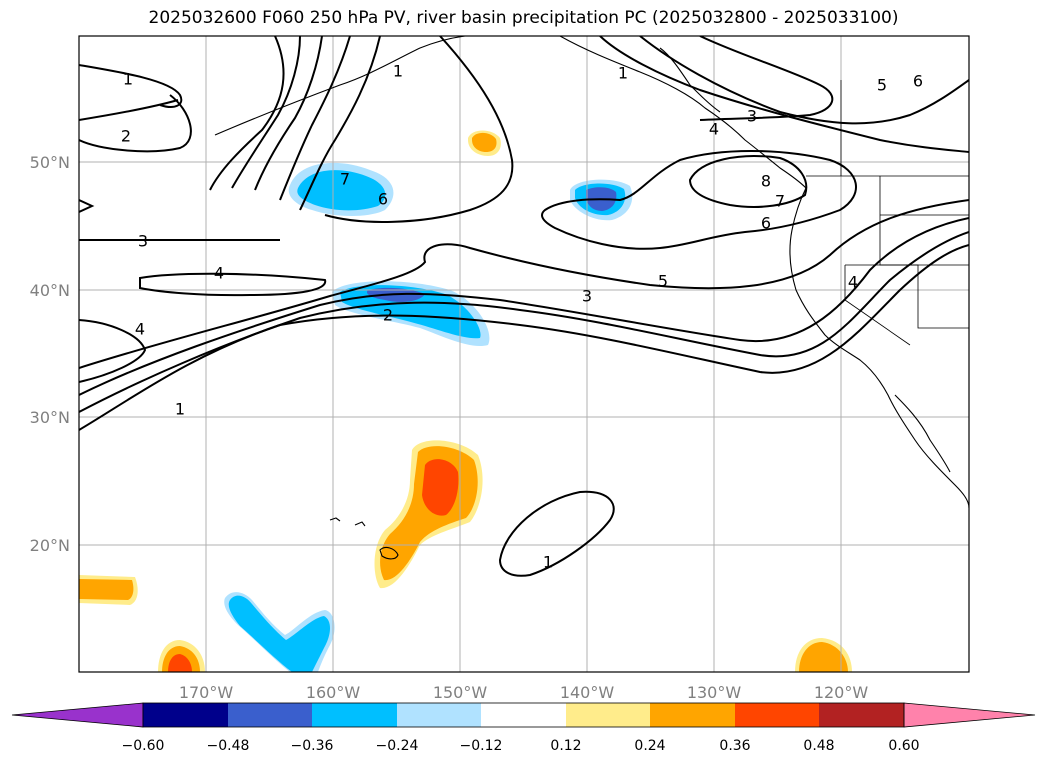  What do you see at coordinates (50, 417) in the screenshot?
I see `lat-label: 30°N` at bounding box center [50, 417].